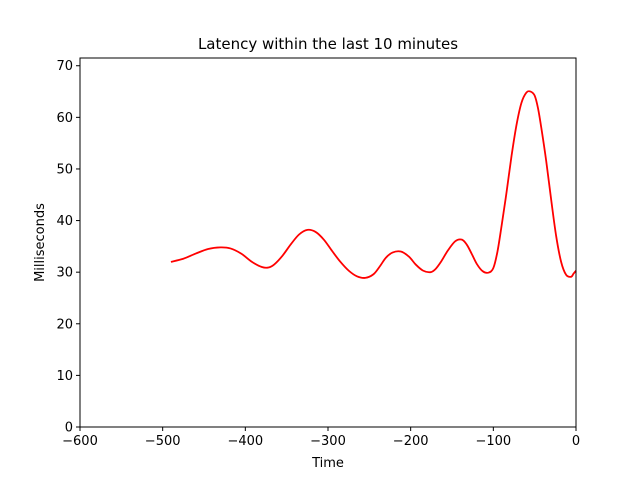 The image size is (640, 480). Describe the element at coordinates (245, 441) in the screenshot. I see `x-tick-label: −400` at that location.